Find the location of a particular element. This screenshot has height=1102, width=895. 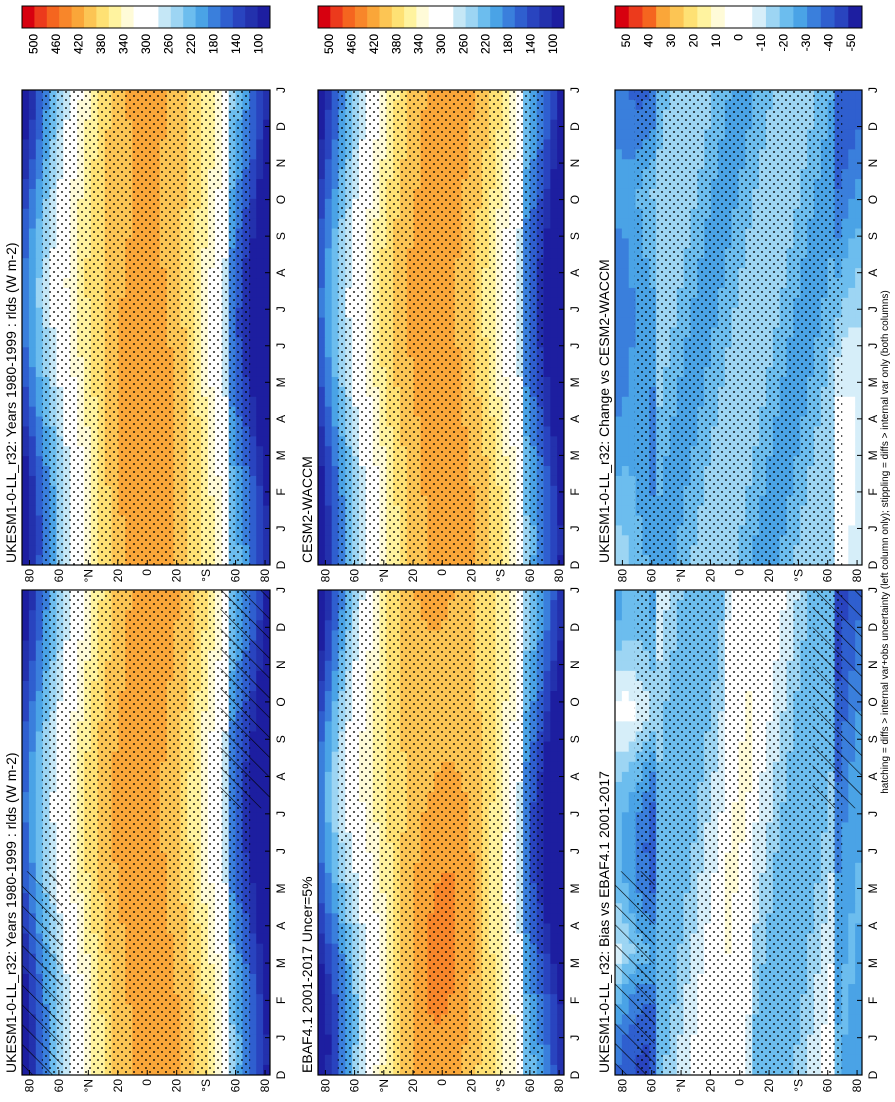

colorbar-tick-label: 40 is located at coordinates (649, 41).